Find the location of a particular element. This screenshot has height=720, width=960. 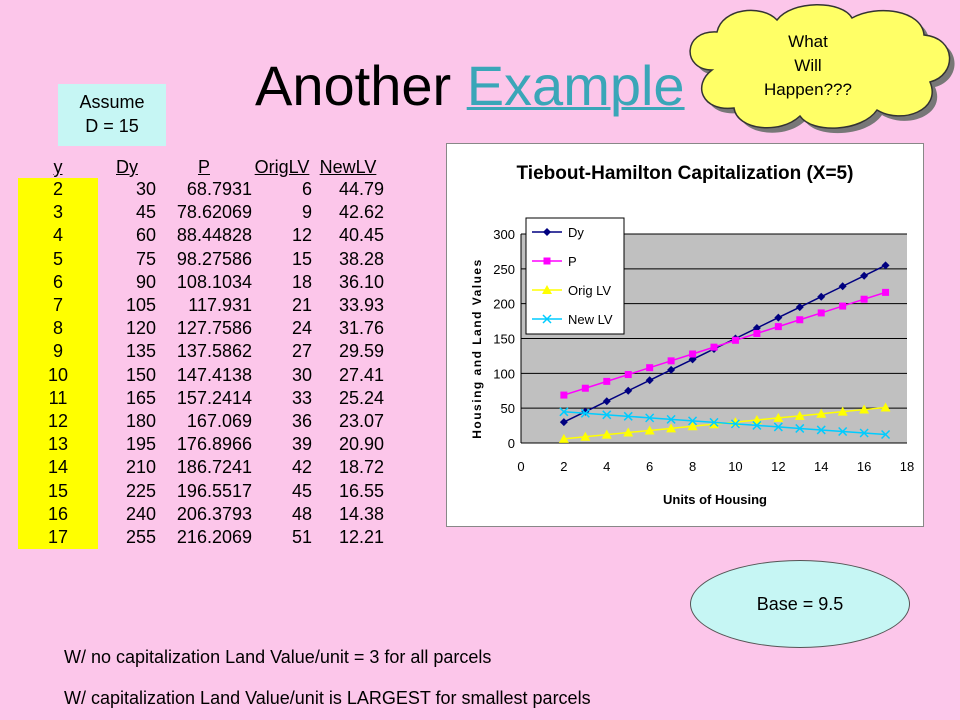

chart-title: Tiebout-Hamilton Capitalization (X=5) is located at coordinates (685, 173).